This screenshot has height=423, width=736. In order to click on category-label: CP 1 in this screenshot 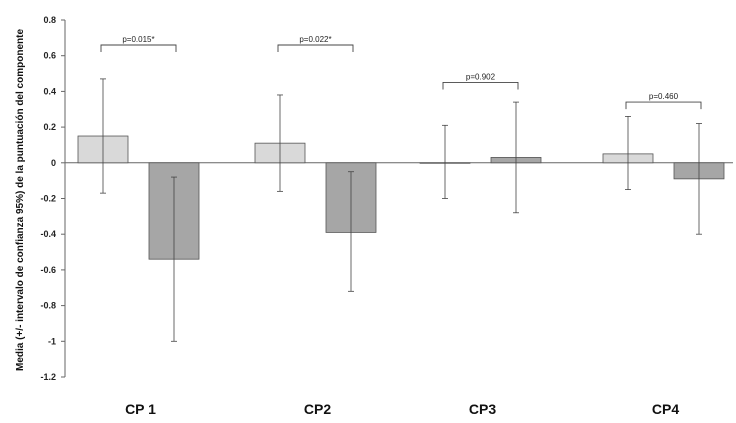, I will do `click(140, 409)`.